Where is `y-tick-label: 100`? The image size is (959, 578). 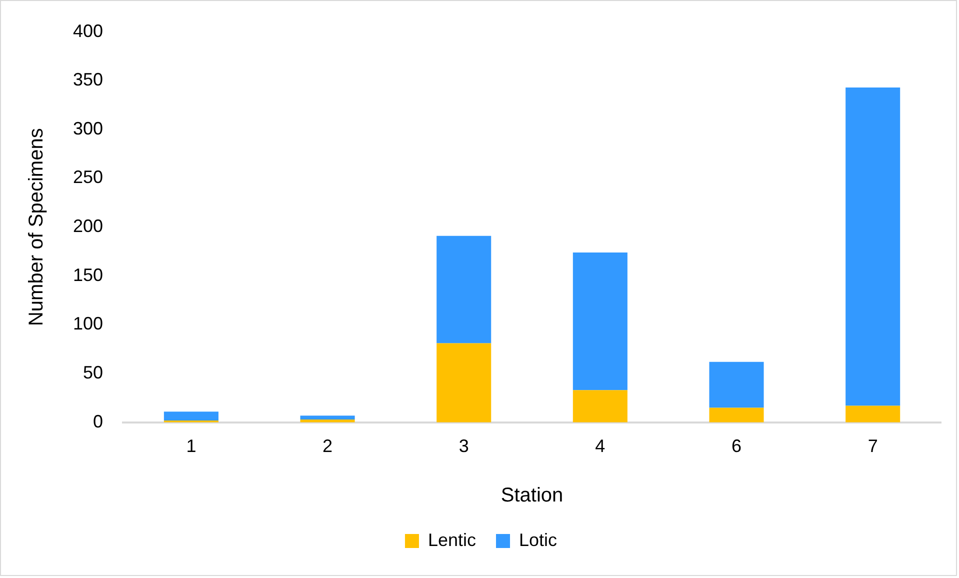
y-tick-label: 100 is located at coordinates (88, 324).